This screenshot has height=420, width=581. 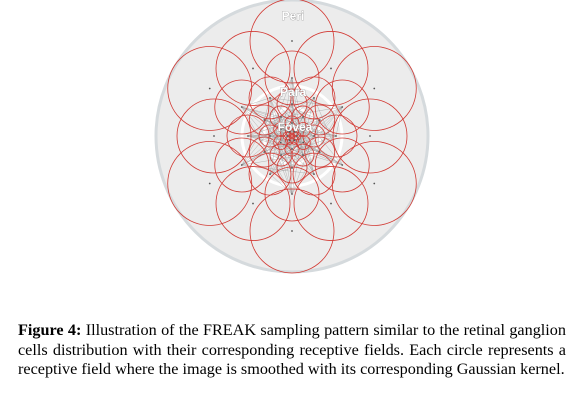 I want to click on zone-labels: Peri Para Fovea, so click(x=295, y=72).